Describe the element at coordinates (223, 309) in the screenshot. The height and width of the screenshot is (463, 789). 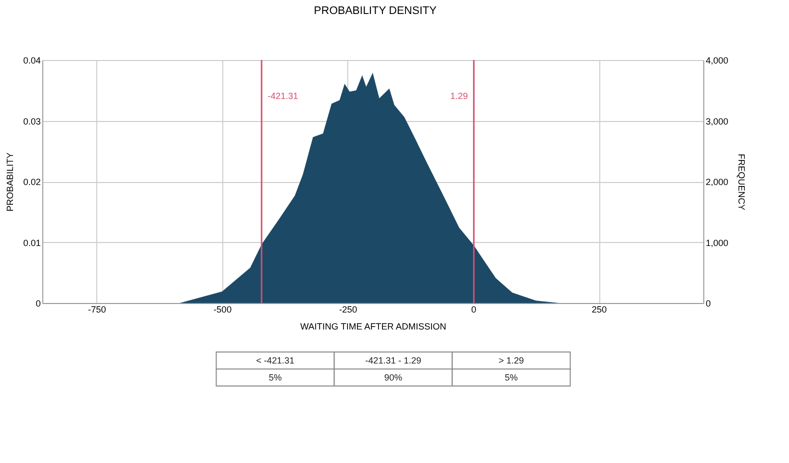
I see `x-tick-label: -500` at that location.